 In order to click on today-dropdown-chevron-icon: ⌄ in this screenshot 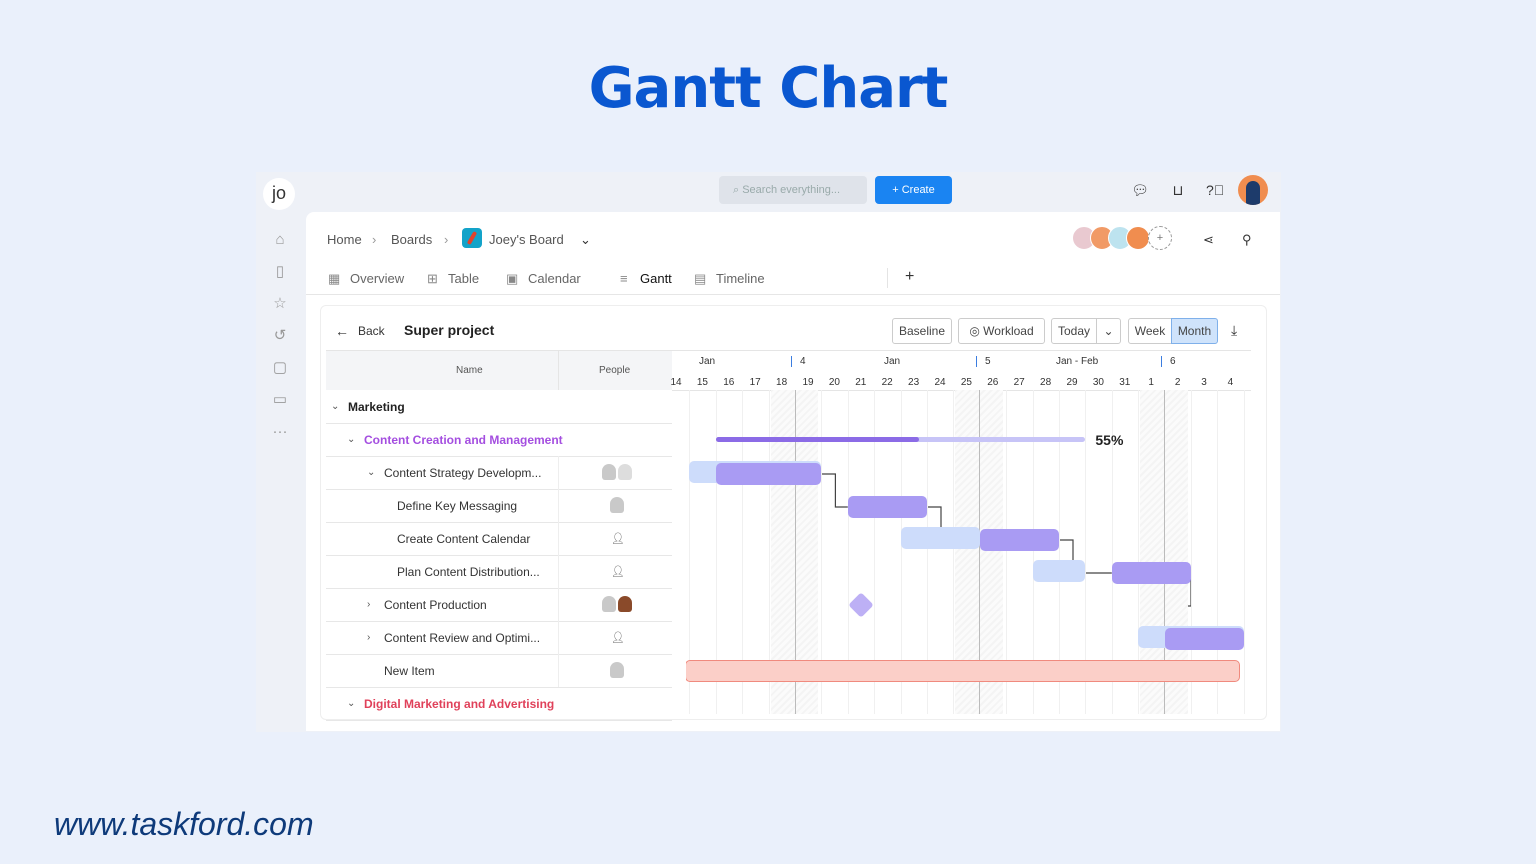, I will do `click(1108, 331)`.